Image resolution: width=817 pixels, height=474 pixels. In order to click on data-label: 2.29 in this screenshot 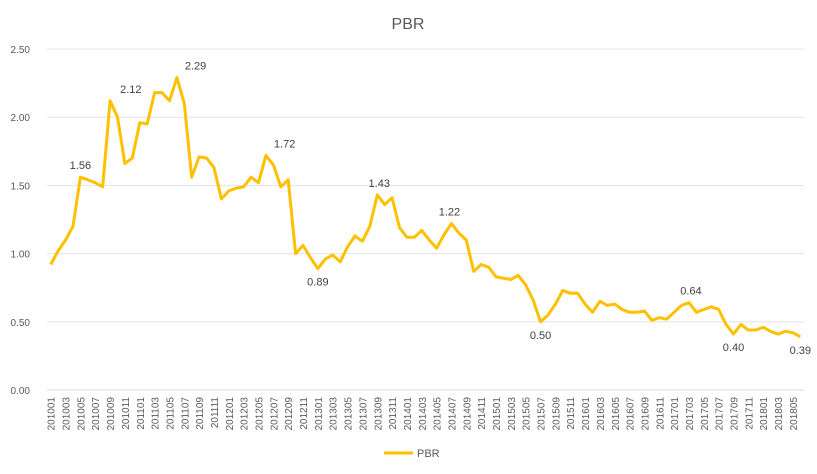, I will do `click(195, 67)`.